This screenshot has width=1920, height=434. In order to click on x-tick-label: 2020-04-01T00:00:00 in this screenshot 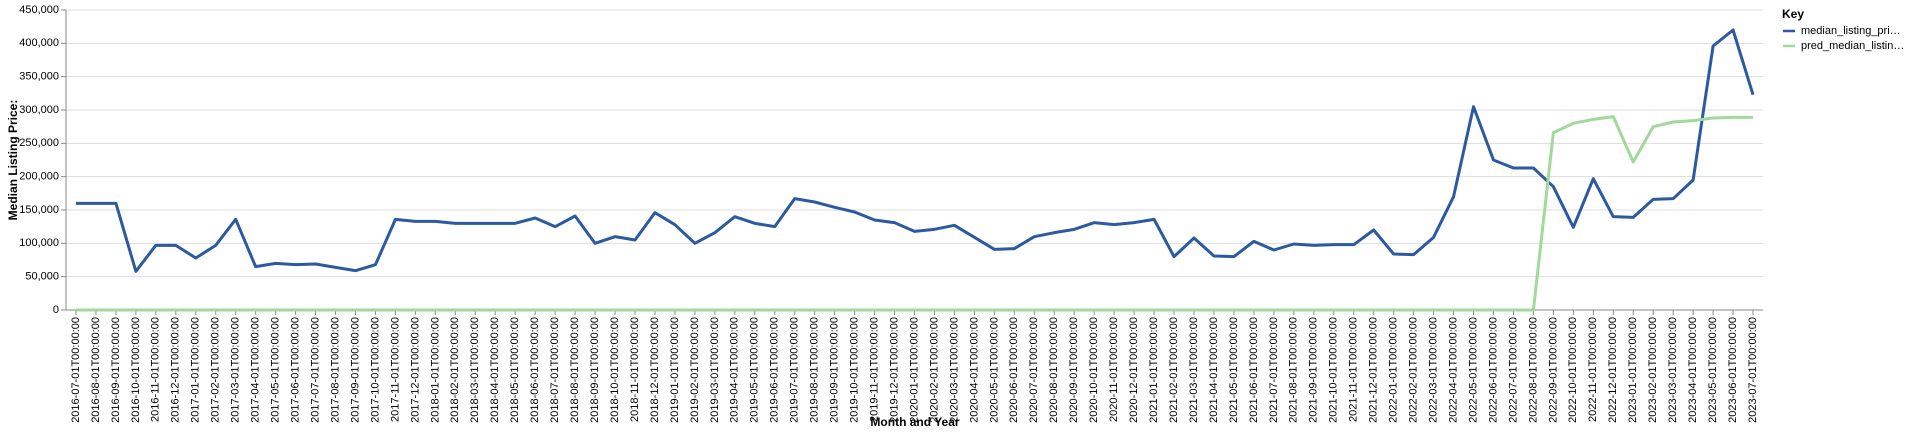, I will do `click(974, 370)`.